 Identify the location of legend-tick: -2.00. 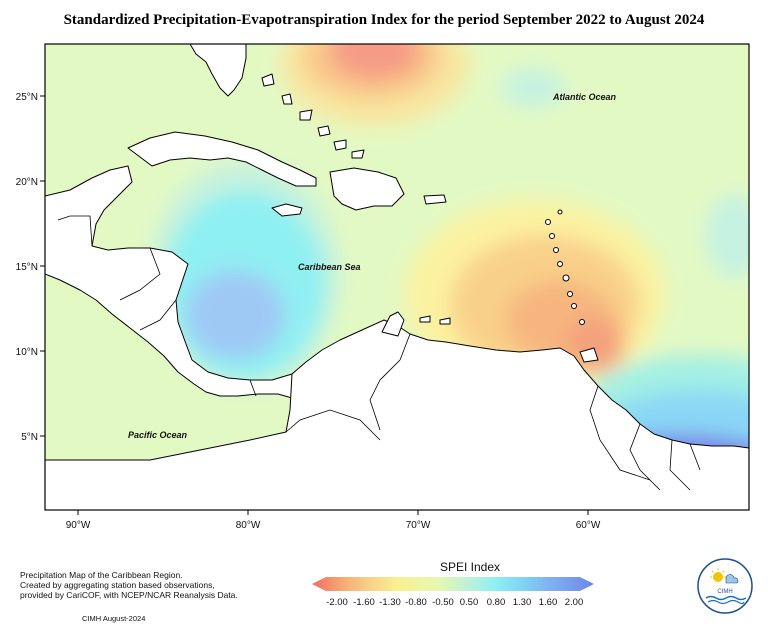
(337, 602).